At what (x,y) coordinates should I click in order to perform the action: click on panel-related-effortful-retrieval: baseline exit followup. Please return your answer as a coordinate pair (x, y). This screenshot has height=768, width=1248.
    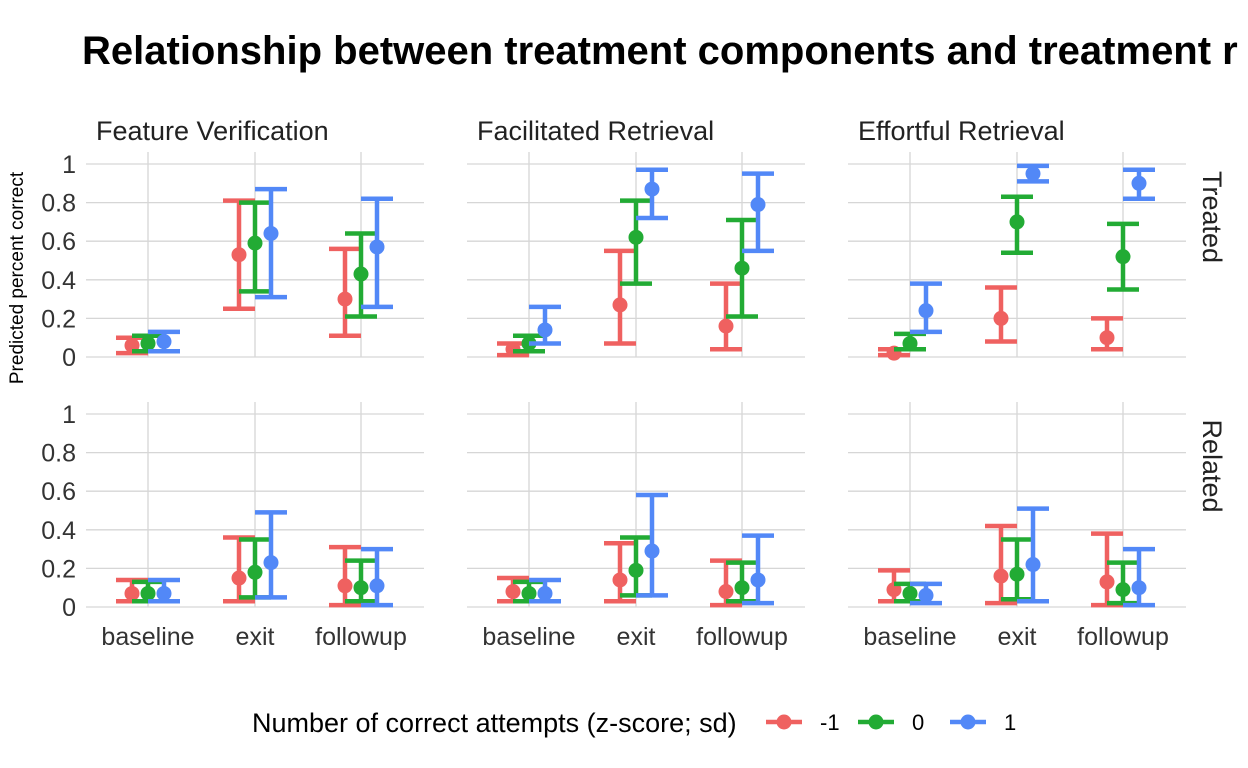
    Looking at the image, I should click on (1017, 526).